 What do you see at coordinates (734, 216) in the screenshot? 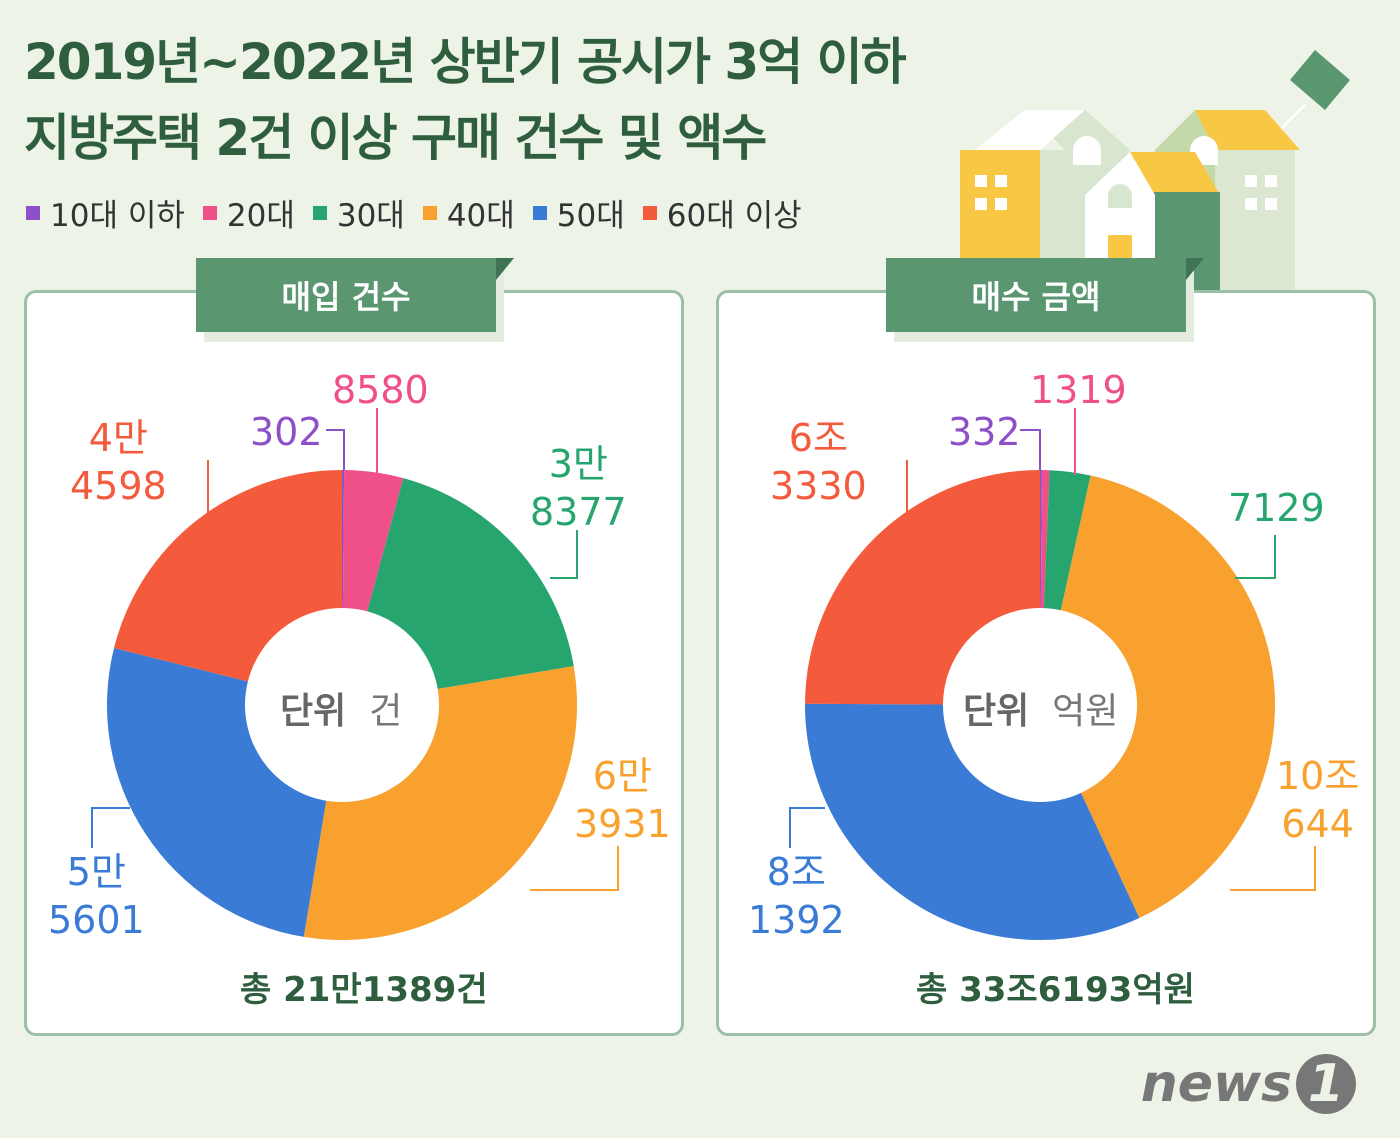
I see `legend-label: 60대 이상` at bounding box center [734, 216].